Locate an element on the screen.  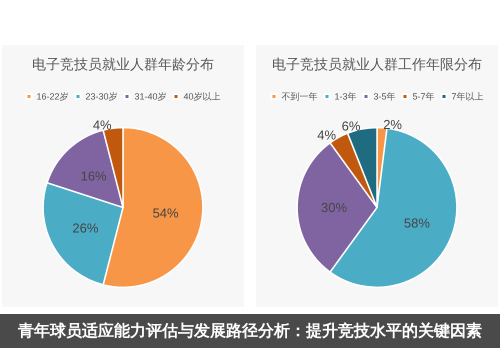
data-label: 2% is located at coordinates (392, 124).